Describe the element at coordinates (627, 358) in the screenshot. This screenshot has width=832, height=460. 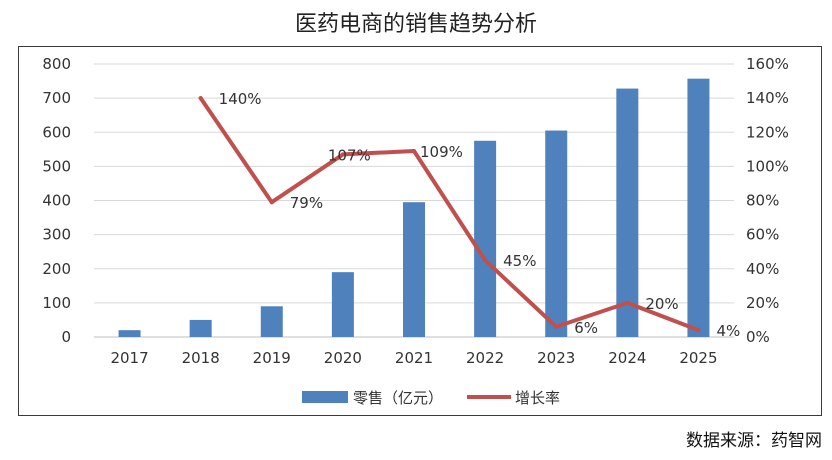
I see `x-axis-tick-label: 2024` at that location.